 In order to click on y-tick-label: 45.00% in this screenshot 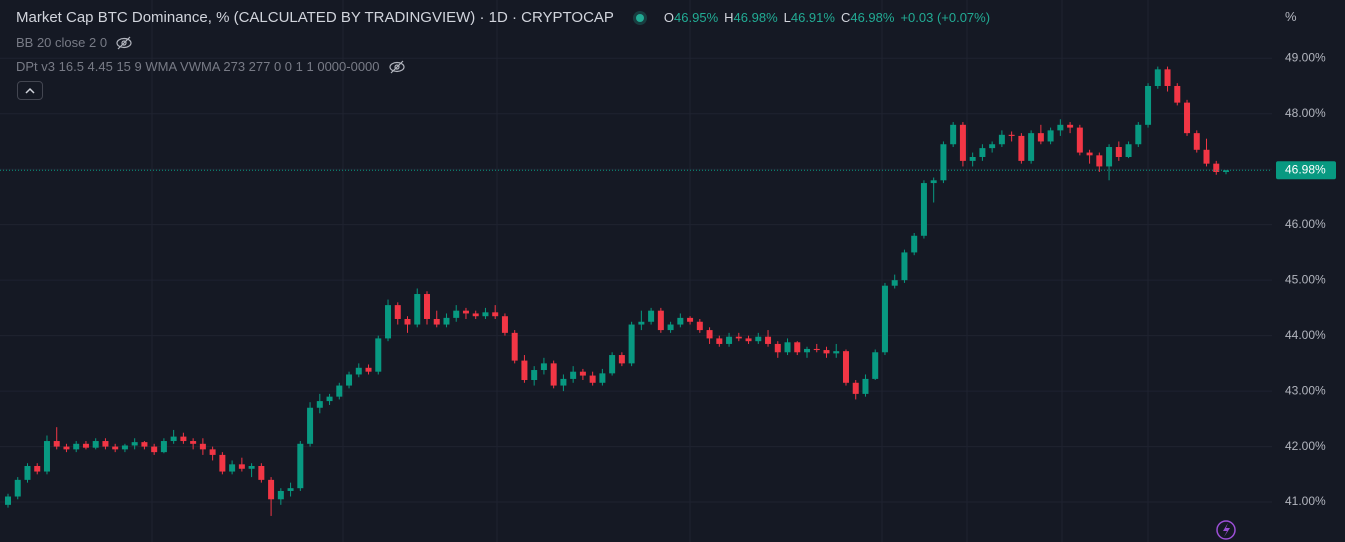, I will do `click(1305, 279)`.